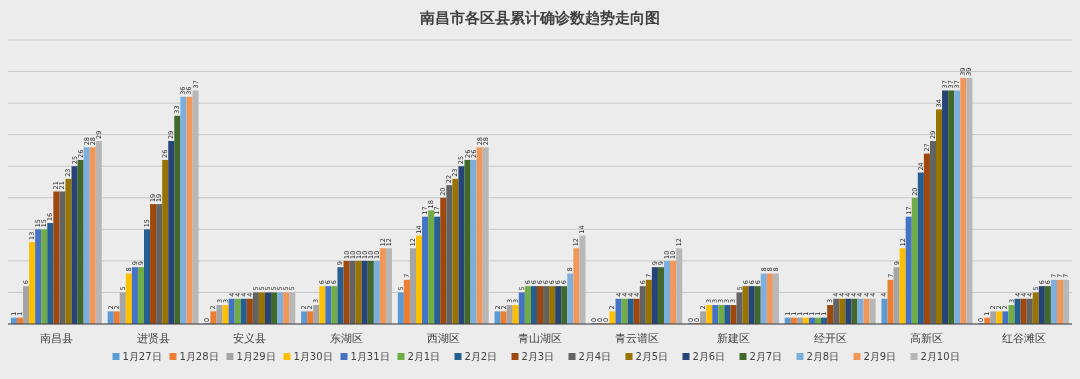 The width and height of the screenshot is (1080, 379). What do you see at coordinates (481, 356) in the screenshot?
I see `legend-label: 2月2日` at bounding box center [481, 356].